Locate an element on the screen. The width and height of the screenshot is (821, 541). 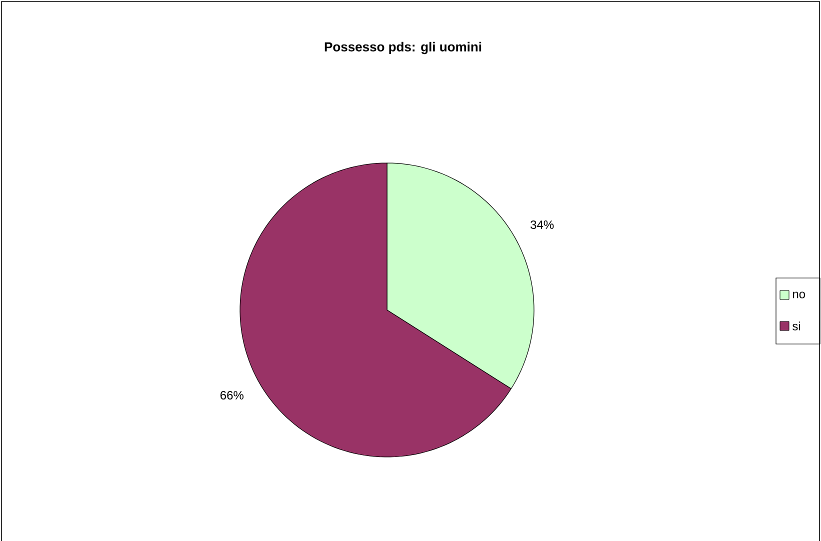
data-label: 66% is located at coordinates (232, 395).